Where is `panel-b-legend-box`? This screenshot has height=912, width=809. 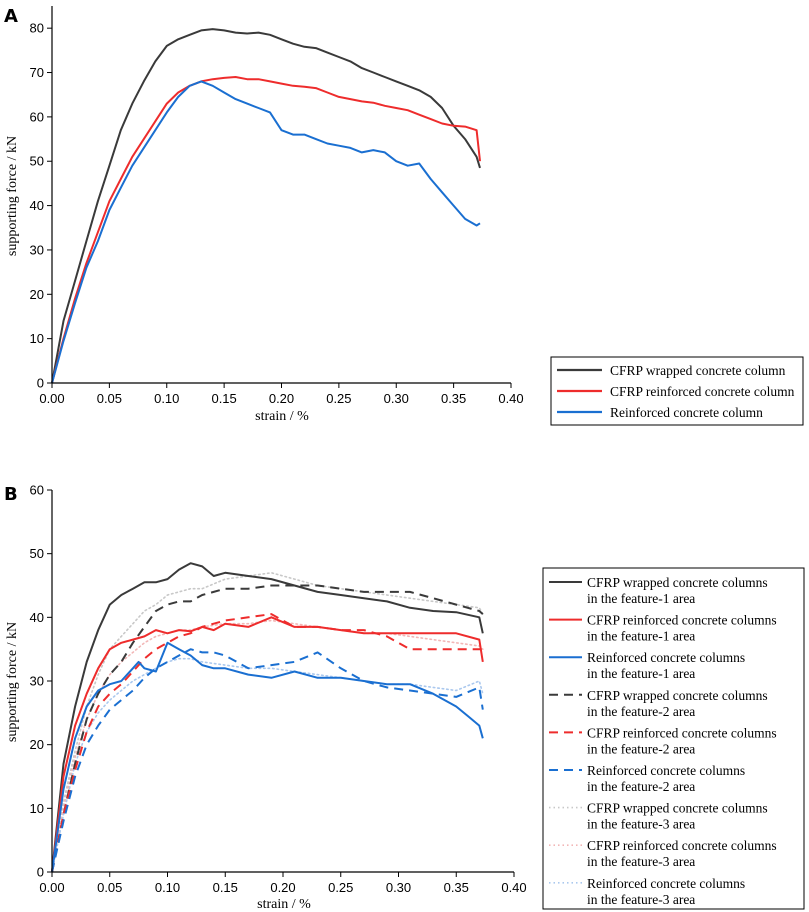 panel-b-legend-box is located at coordinates (673, 738).